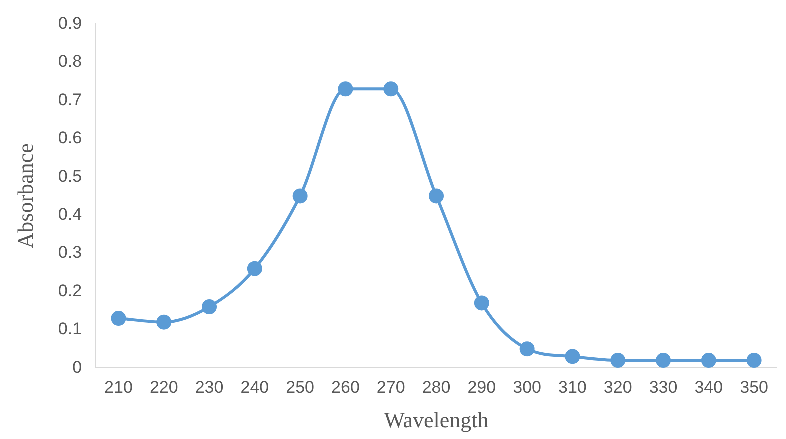 The width and height of the screenshot is (786, 439). Describe the element at coordinates (25, 196) in the screenshot. I see `y-axis-title: Absorbance` at that location.